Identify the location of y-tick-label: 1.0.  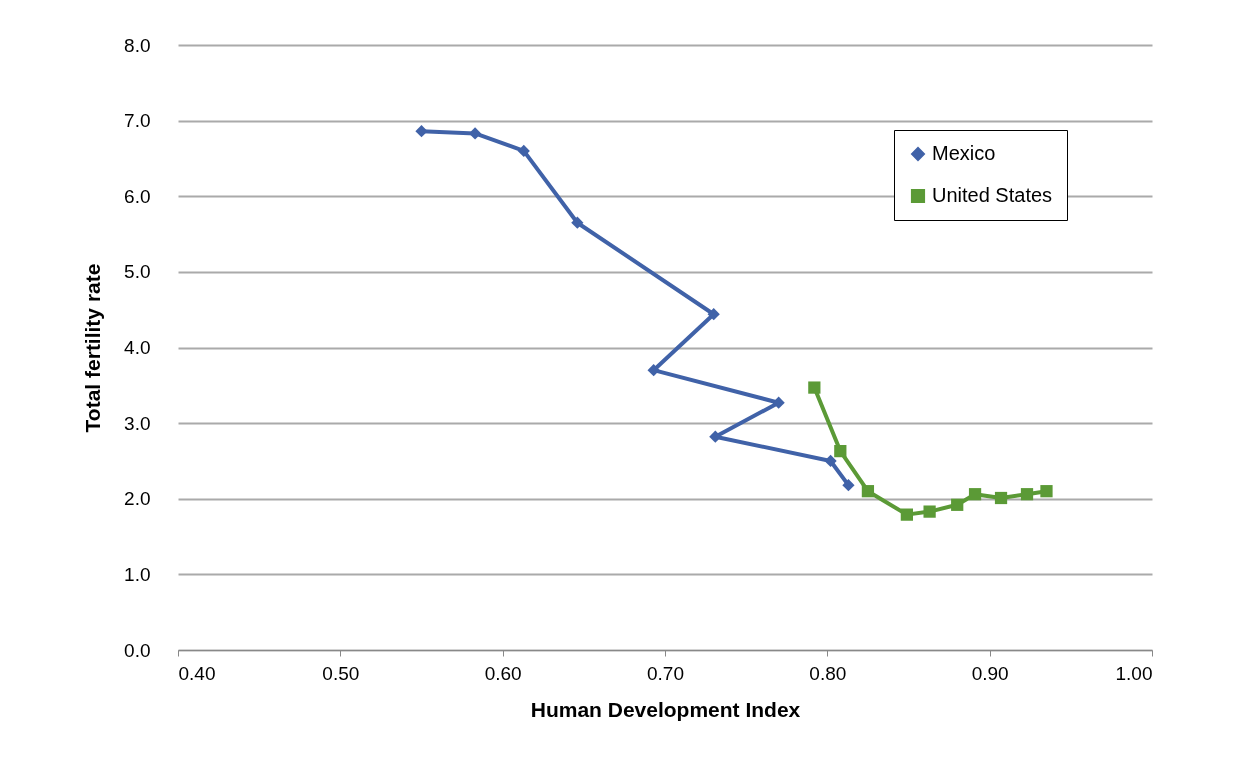
(137, 574).